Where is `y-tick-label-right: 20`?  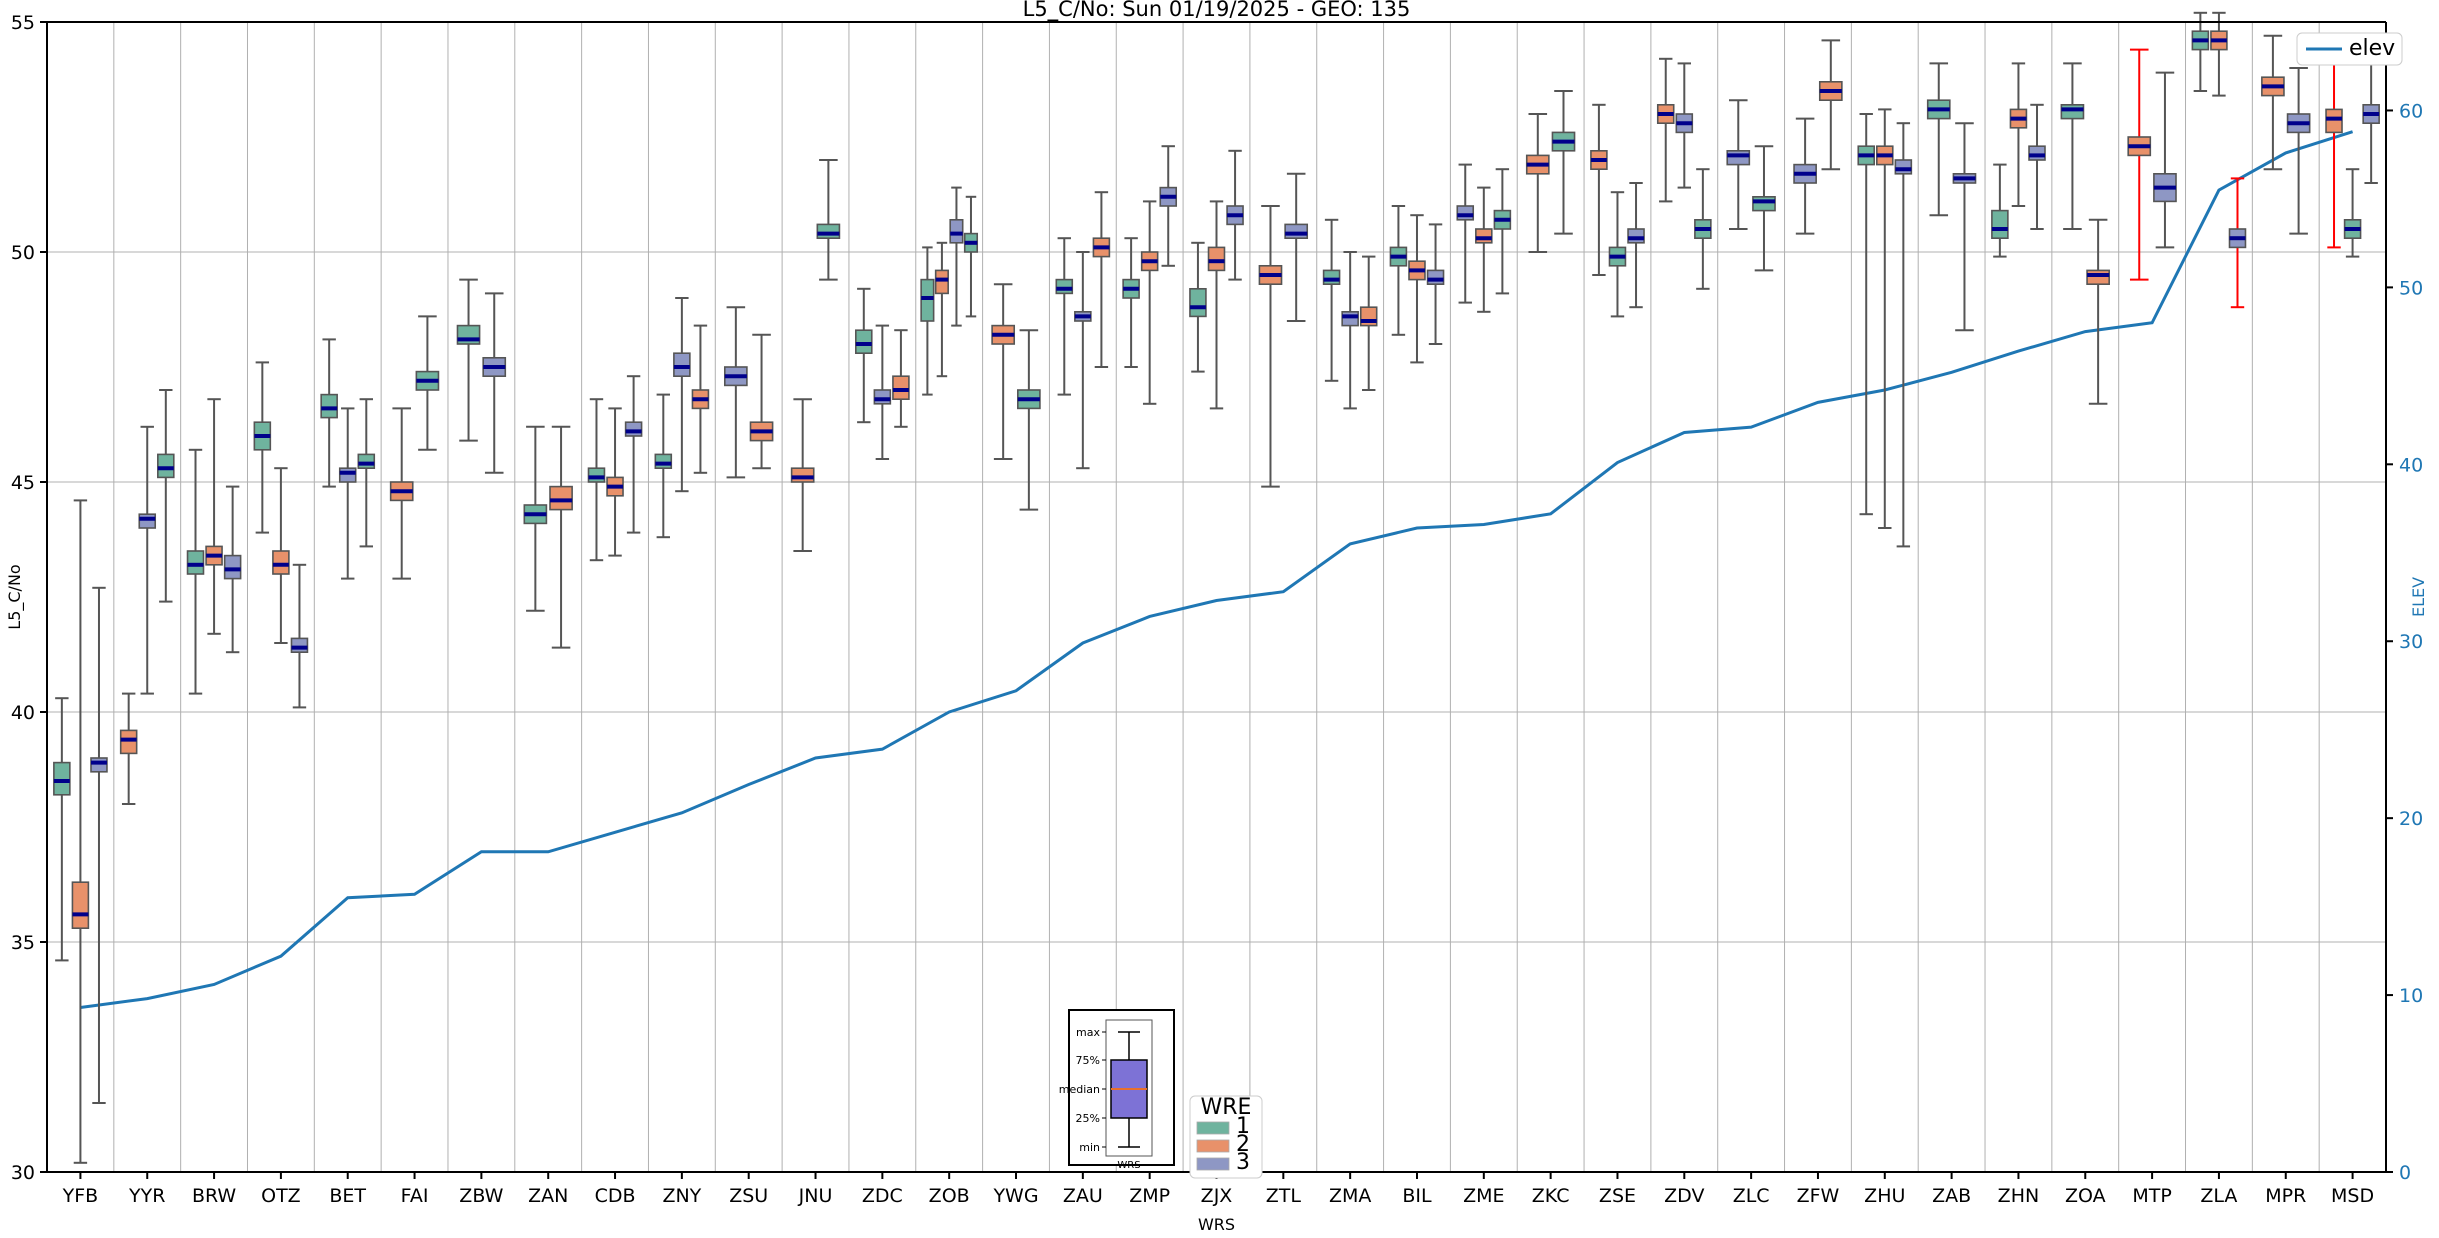
y-tick-label-right: 20 is located at coordinates (2411, 819).